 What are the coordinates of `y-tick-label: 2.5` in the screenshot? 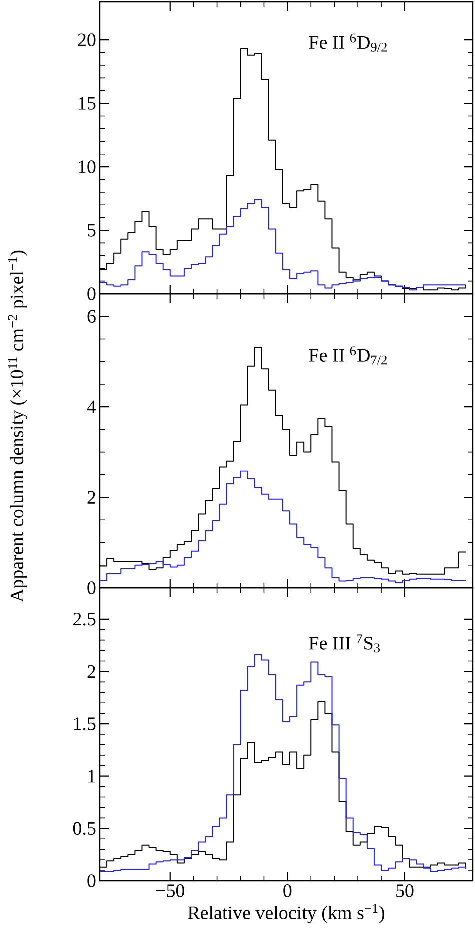 It's located at (85, 619).